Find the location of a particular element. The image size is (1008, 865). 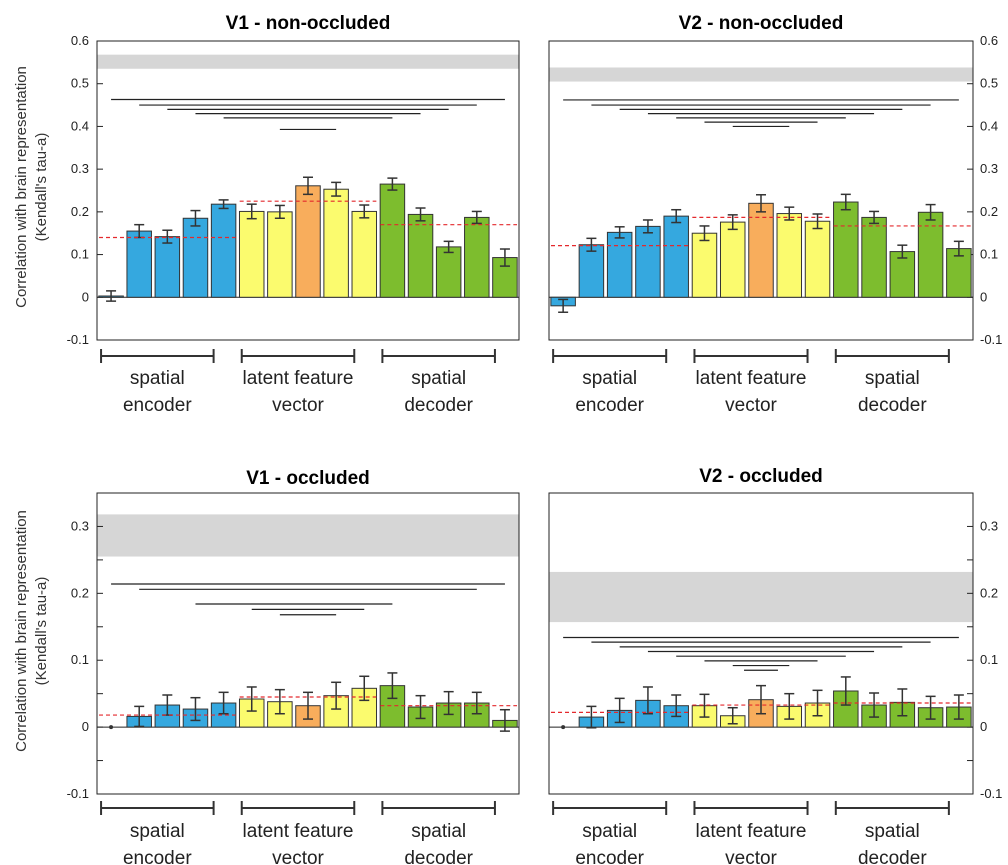

panel-title: V1 - non-occluded is located at coordinates (308, 23).